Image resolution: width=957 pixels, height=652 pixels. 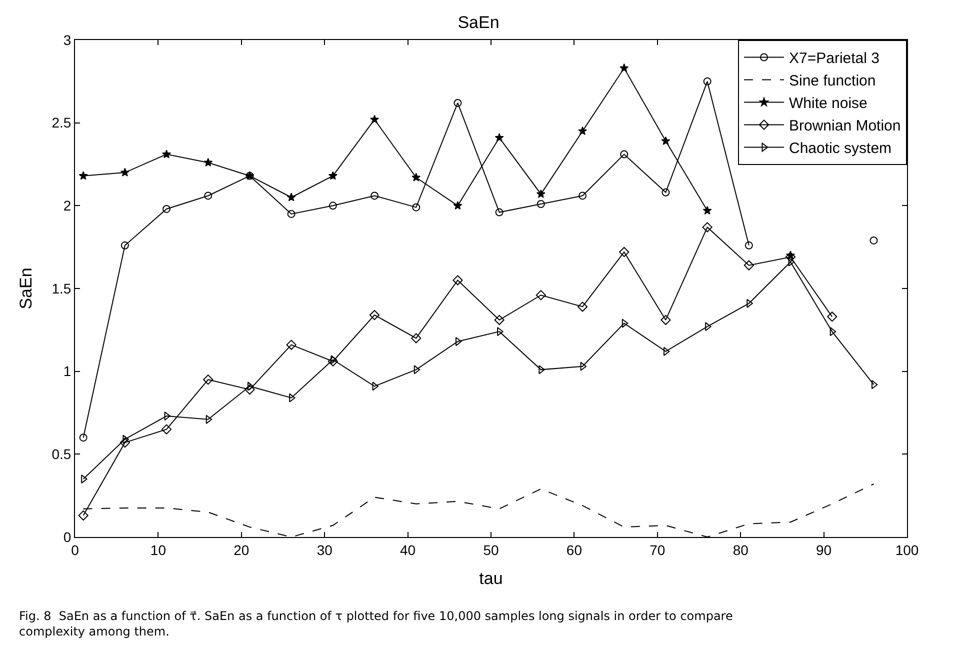 I want to click on chart-title: SaEn, so click(x=479, y=22).